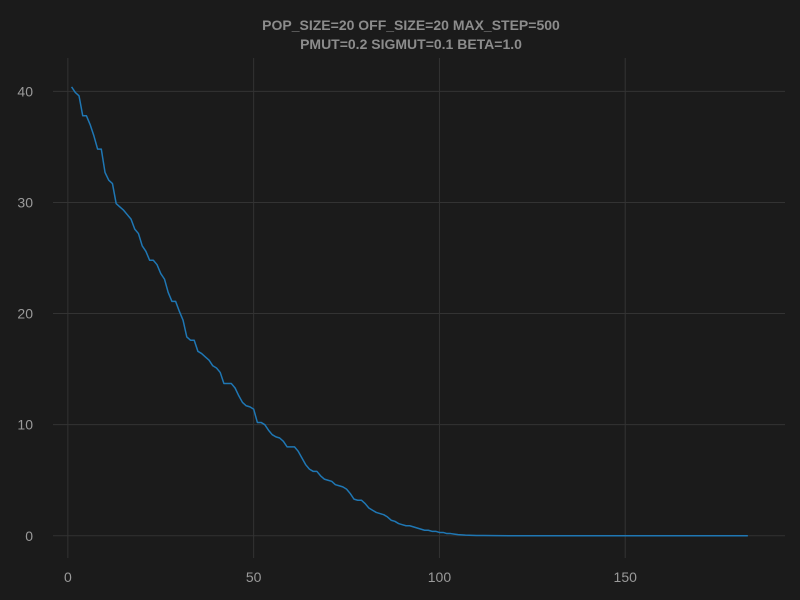 The height and width of the screenshot is (600, 800). Describe the element at coordinates (29, 536) in the screenshot. I see `y-tick-label: 0` at that location.